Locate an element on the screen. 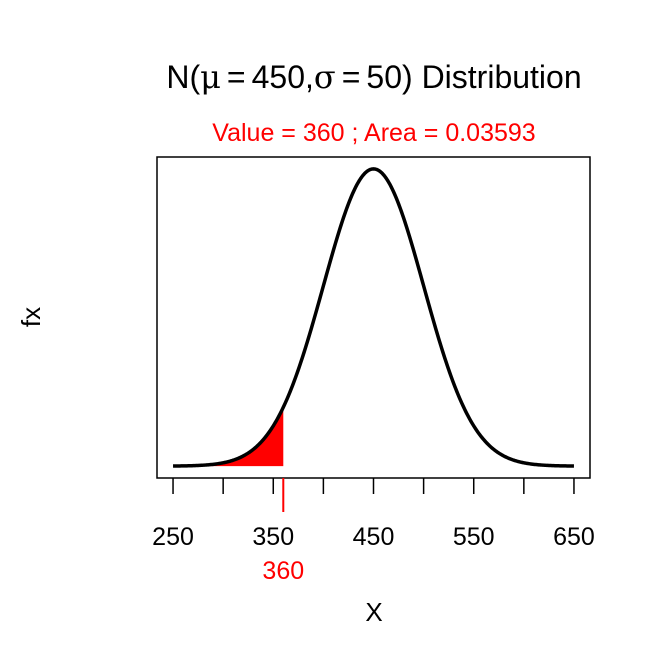 Image resolution: width=672 pixels, height=672 pixels. x-tick-label-450: 450 is located at coordinates (374, 537).